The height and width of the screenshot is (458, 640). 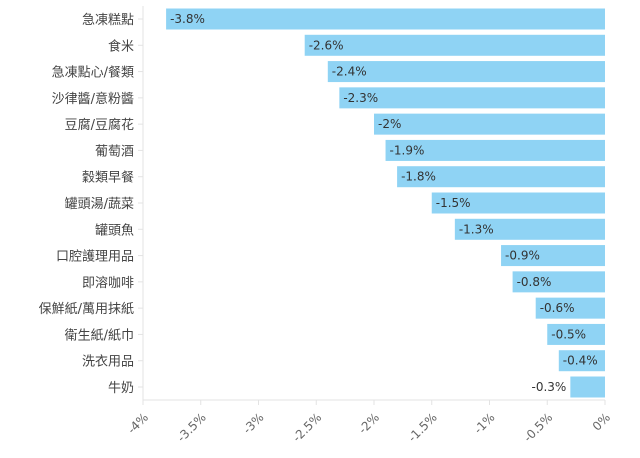 What do you see at coordinates (121, 46) in the screenshot?
I see `category-label: 食米` at bounding box center [121, 46].